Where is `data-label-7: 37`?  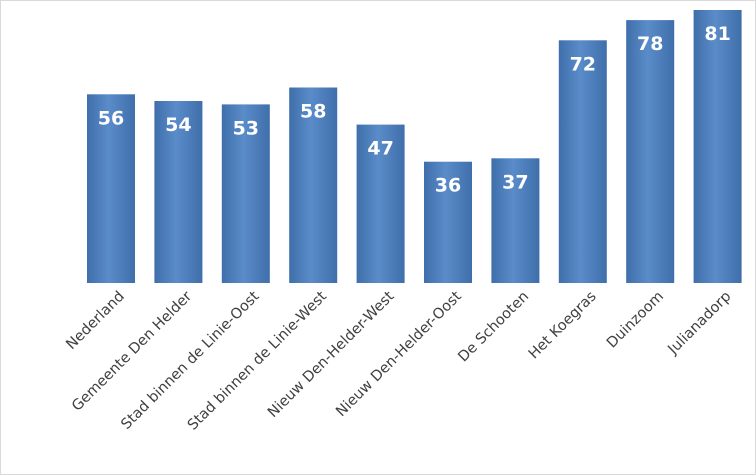 data-label-7: 37 is located at coordinates (515, 182).